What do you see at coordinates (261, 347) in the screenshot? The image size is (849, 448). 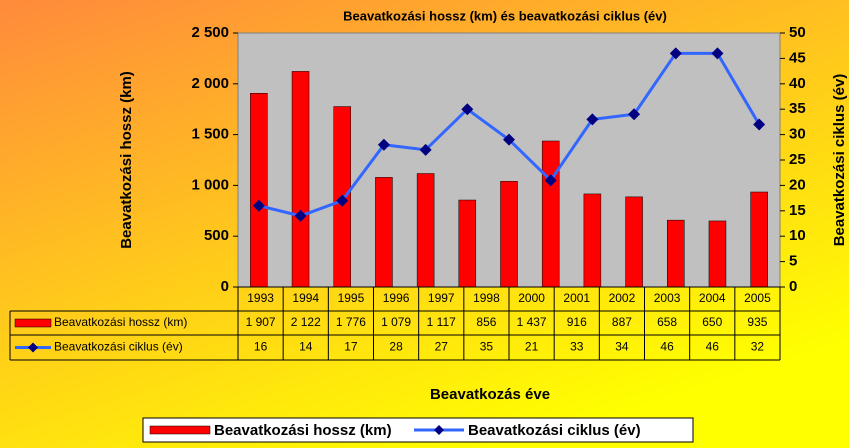 I see `table-value: 16` at bounding box center [261, 347].